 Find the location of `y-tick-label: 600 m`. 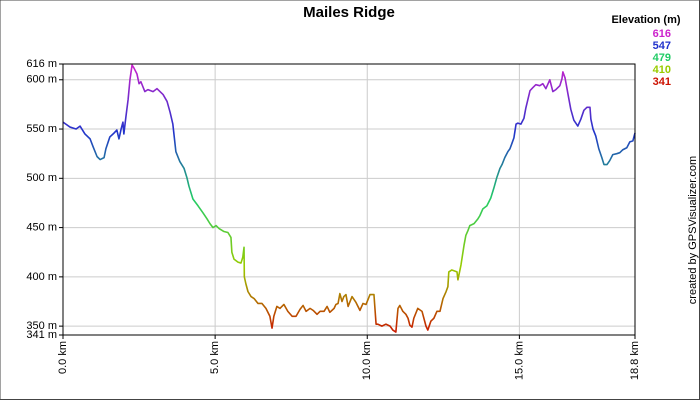

y-tick-label: 600 m is located at coordinates (41, 80).